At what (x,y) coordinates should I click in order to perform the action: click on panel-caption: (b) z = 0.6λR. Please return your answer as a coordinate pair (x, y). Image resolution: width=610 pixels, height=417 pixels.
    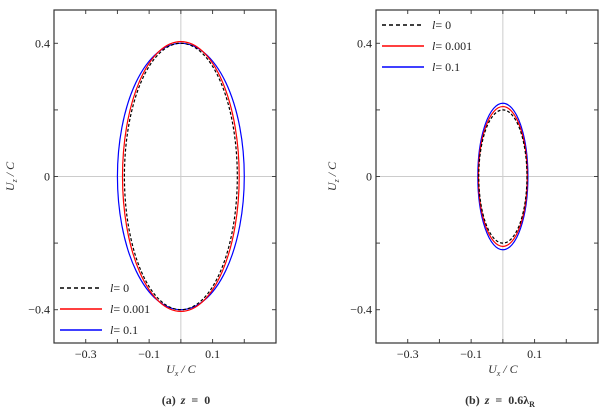
    Looking at the image, I should click on (500, 401).